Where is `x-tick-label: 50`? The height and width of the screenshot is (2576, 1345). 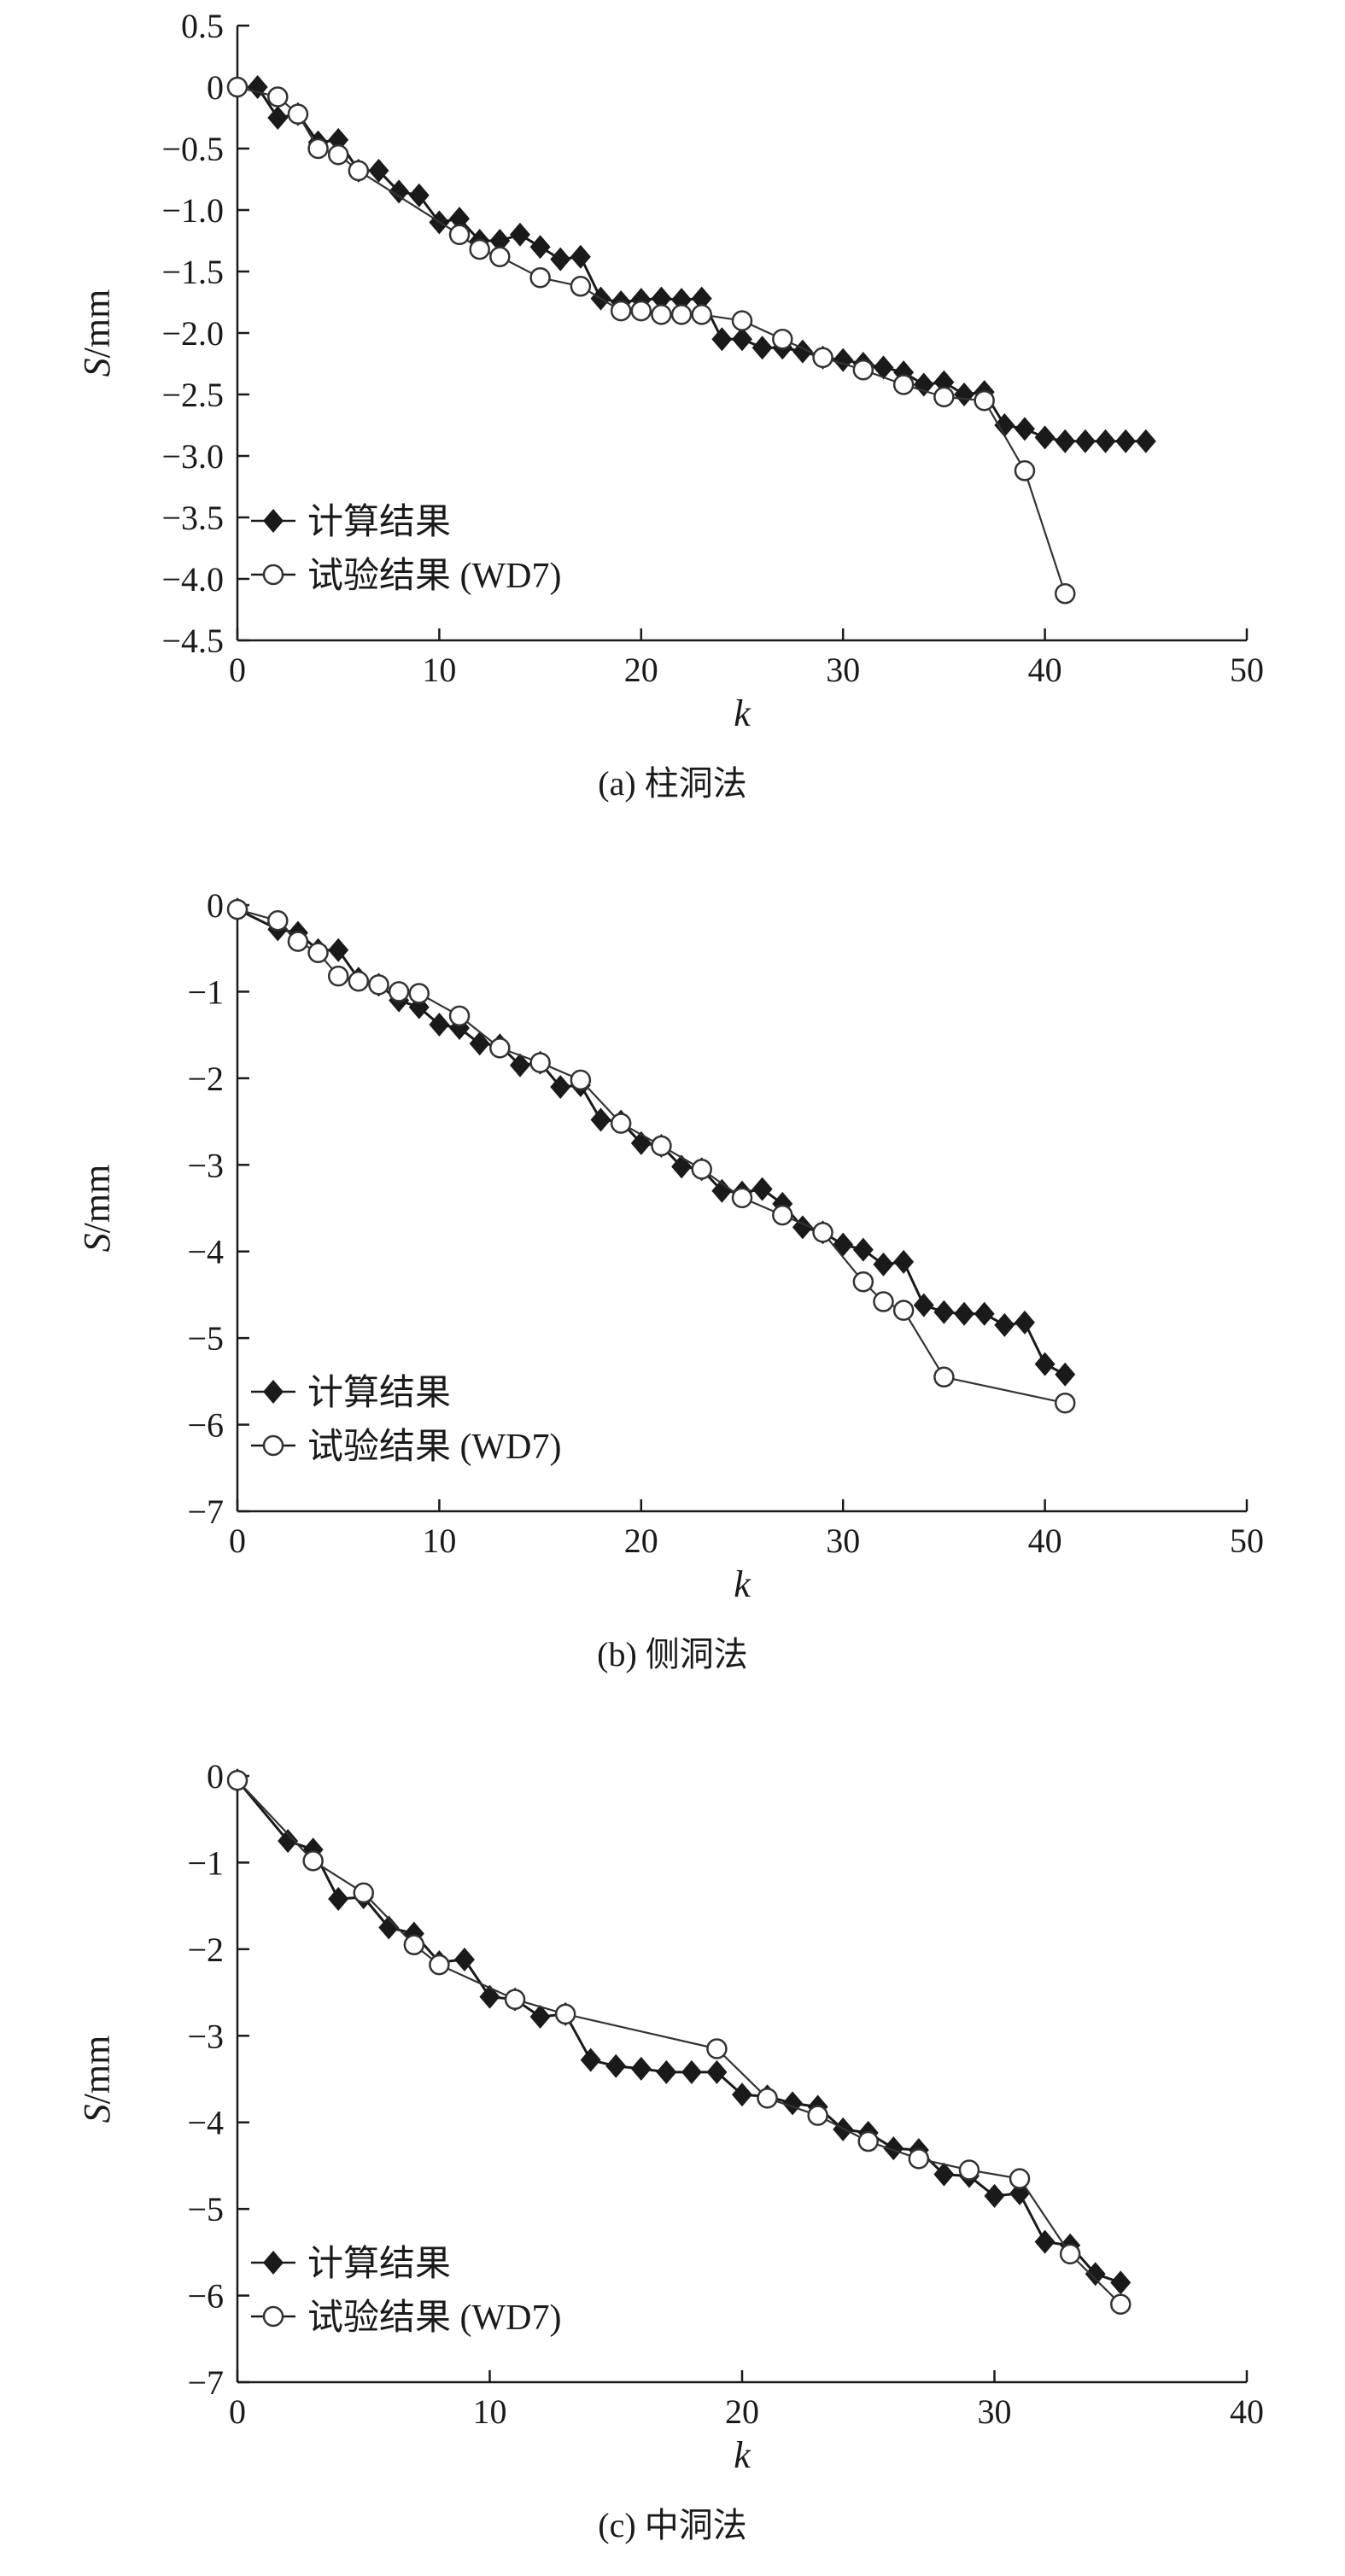 x-tick-label: 50 is located at coordinates (1247, 1541).